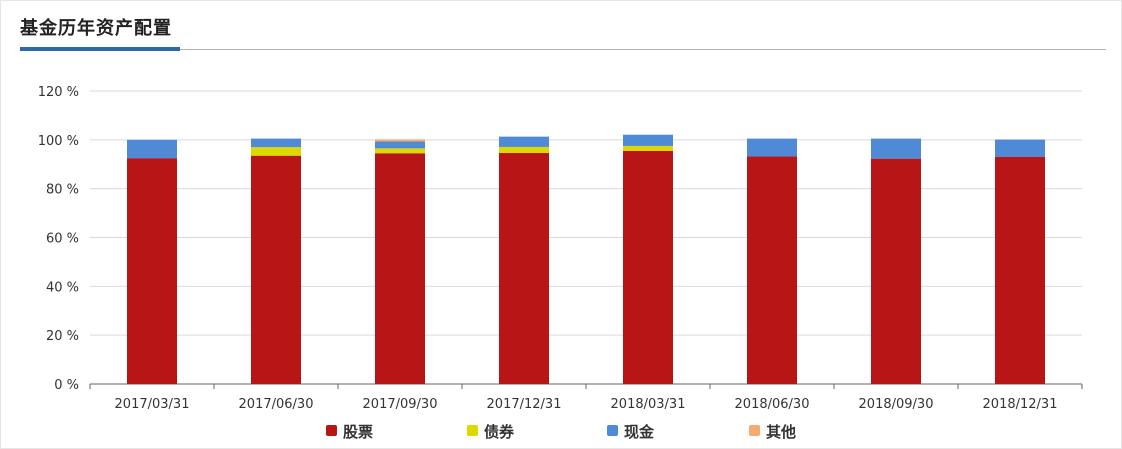  Describe the element at coordinates (276, 404) in the screenshot. I see `x-tick-label: 2017/06/30` at that location.